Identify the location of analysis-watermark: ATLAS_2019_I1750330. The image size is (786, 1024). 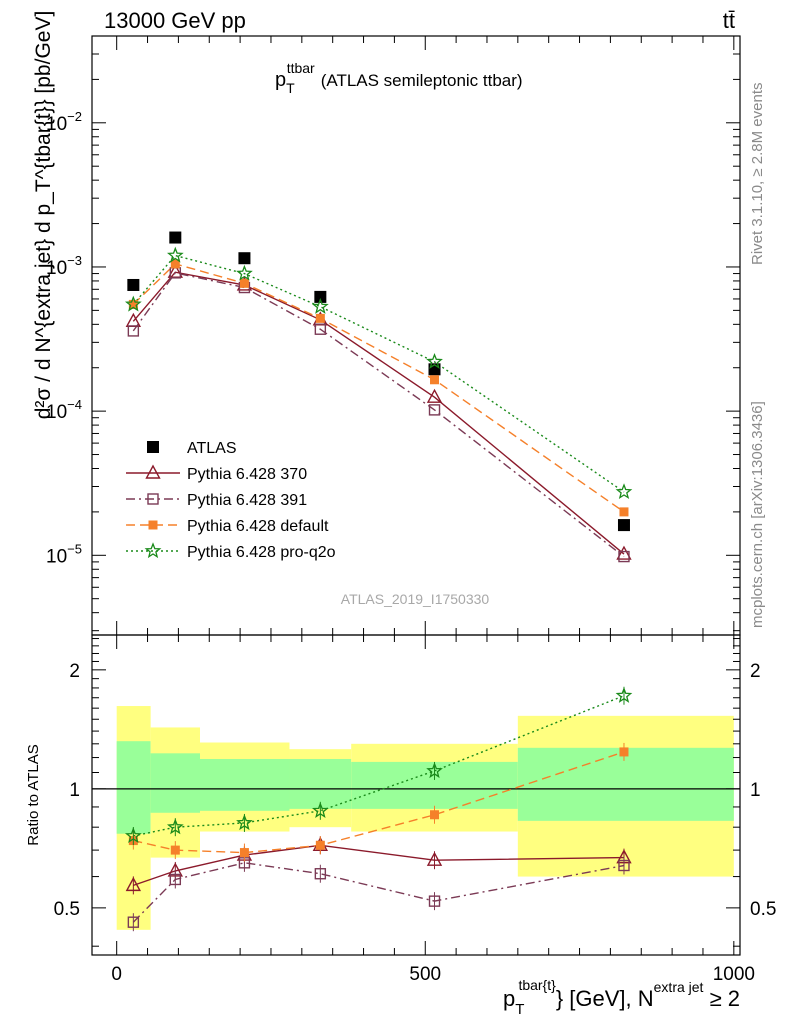
(415, 599).